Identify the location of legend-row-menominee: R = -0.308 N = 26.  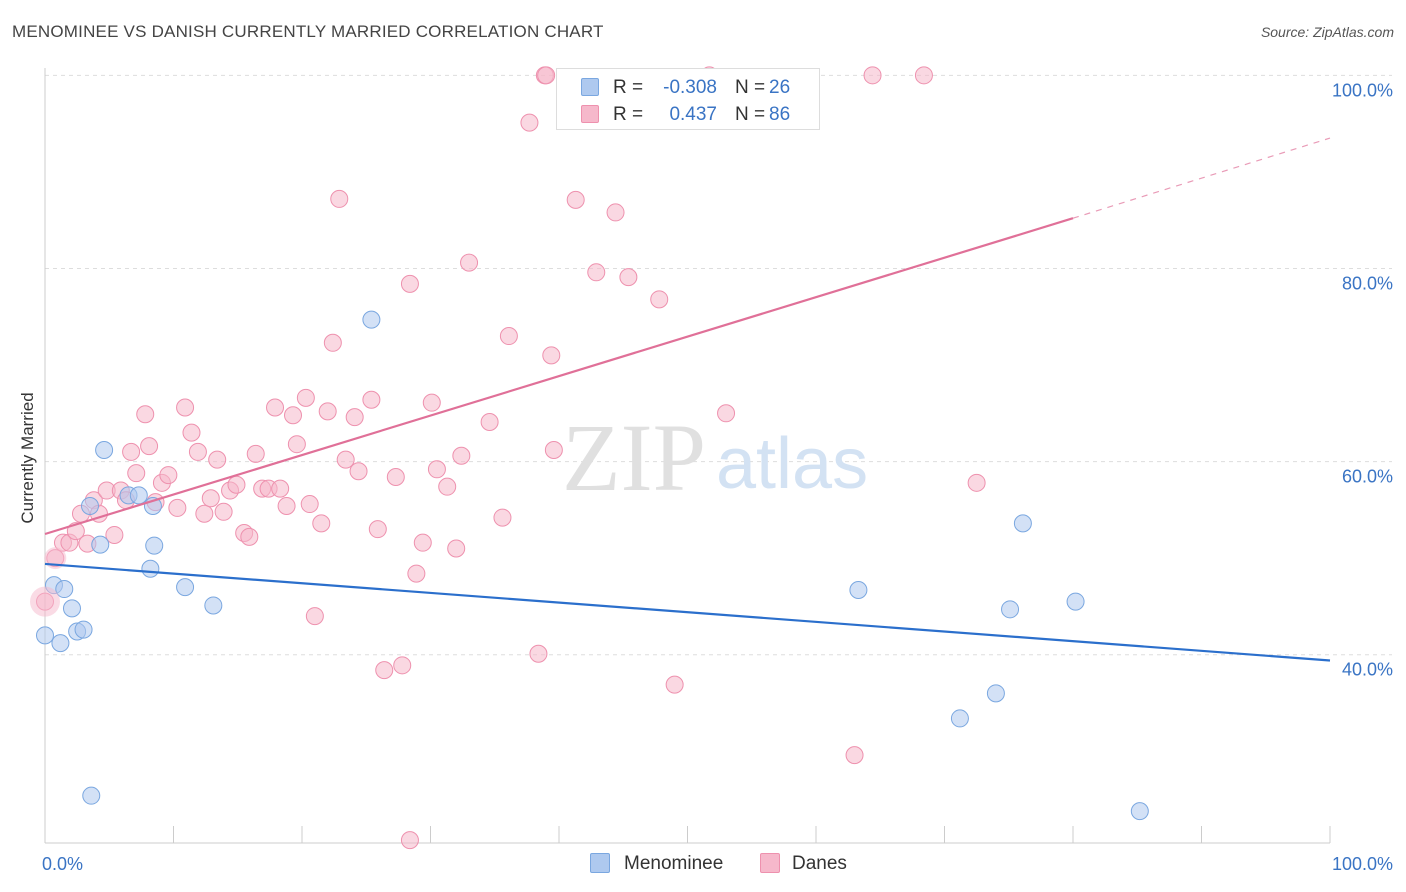
(688, 87).